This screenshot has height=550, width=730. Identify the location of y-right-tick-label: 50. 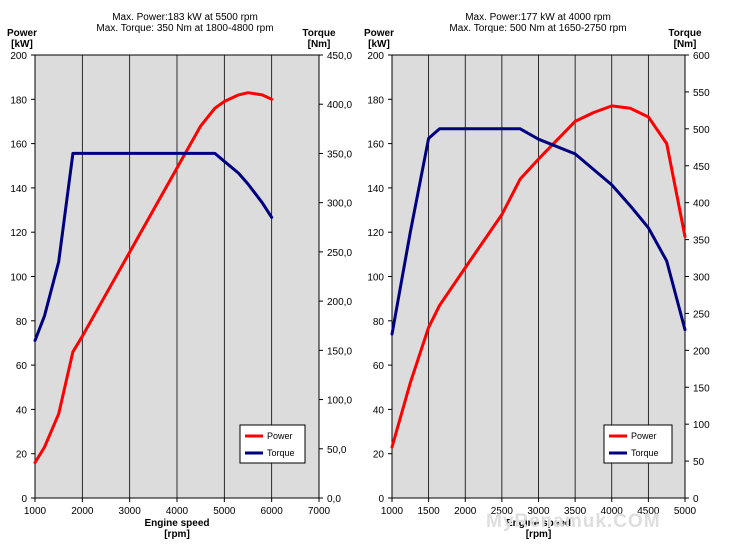
(699, 462).